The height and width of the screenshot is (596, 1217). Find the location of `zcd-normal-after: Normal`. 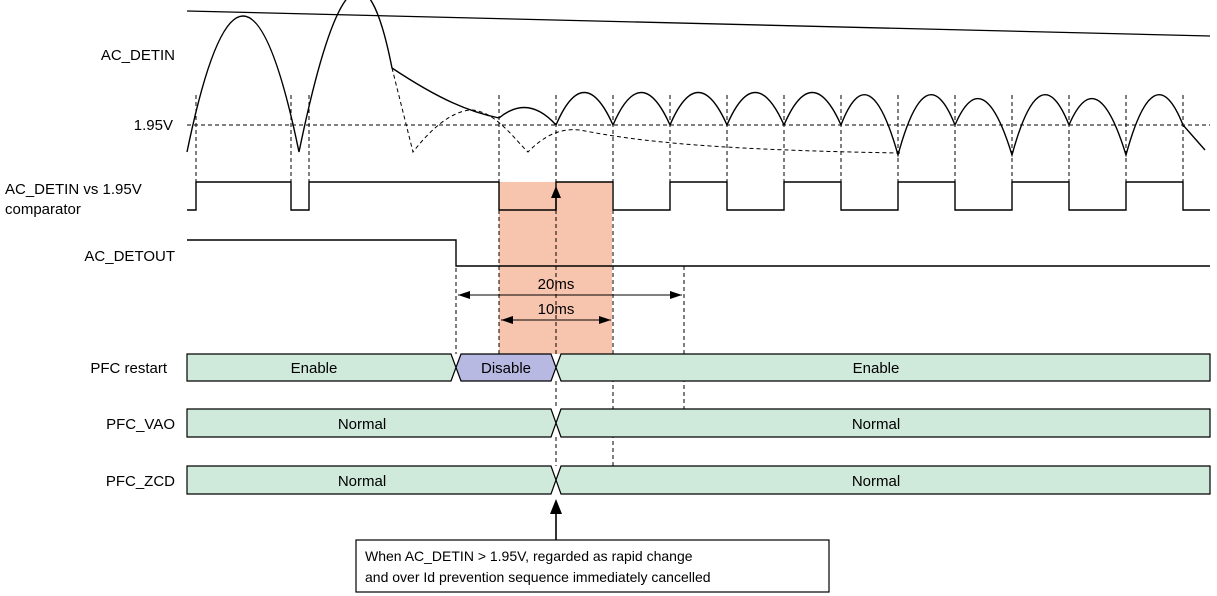

zcd-normal-after: Normal is located at coordinates (876, 481).